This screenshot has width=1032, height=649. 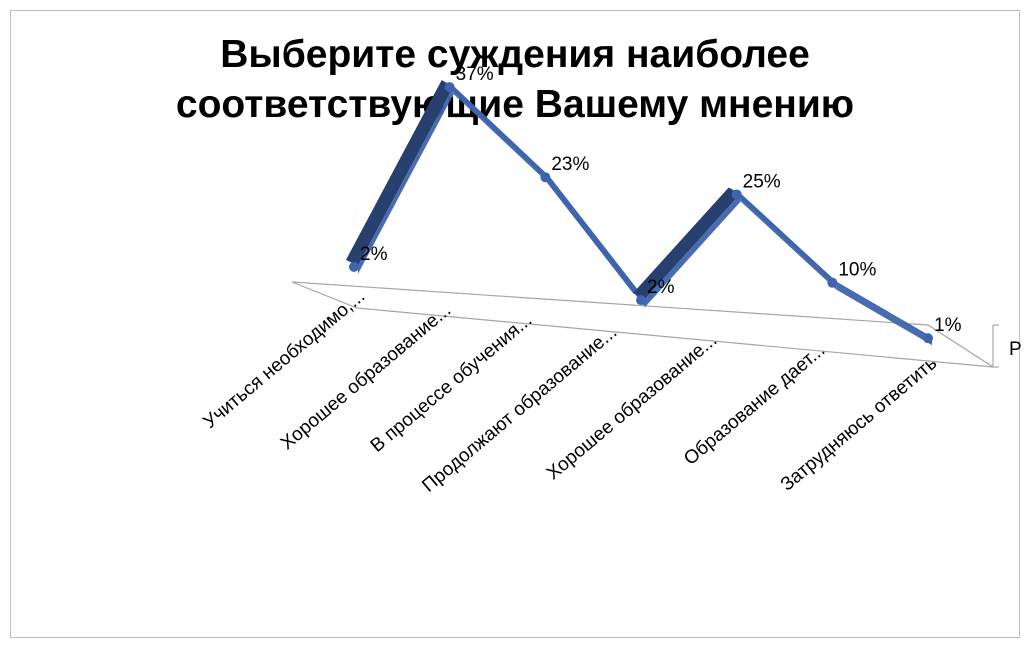 I want to click on chart-floor, so click(x=645, y=324).